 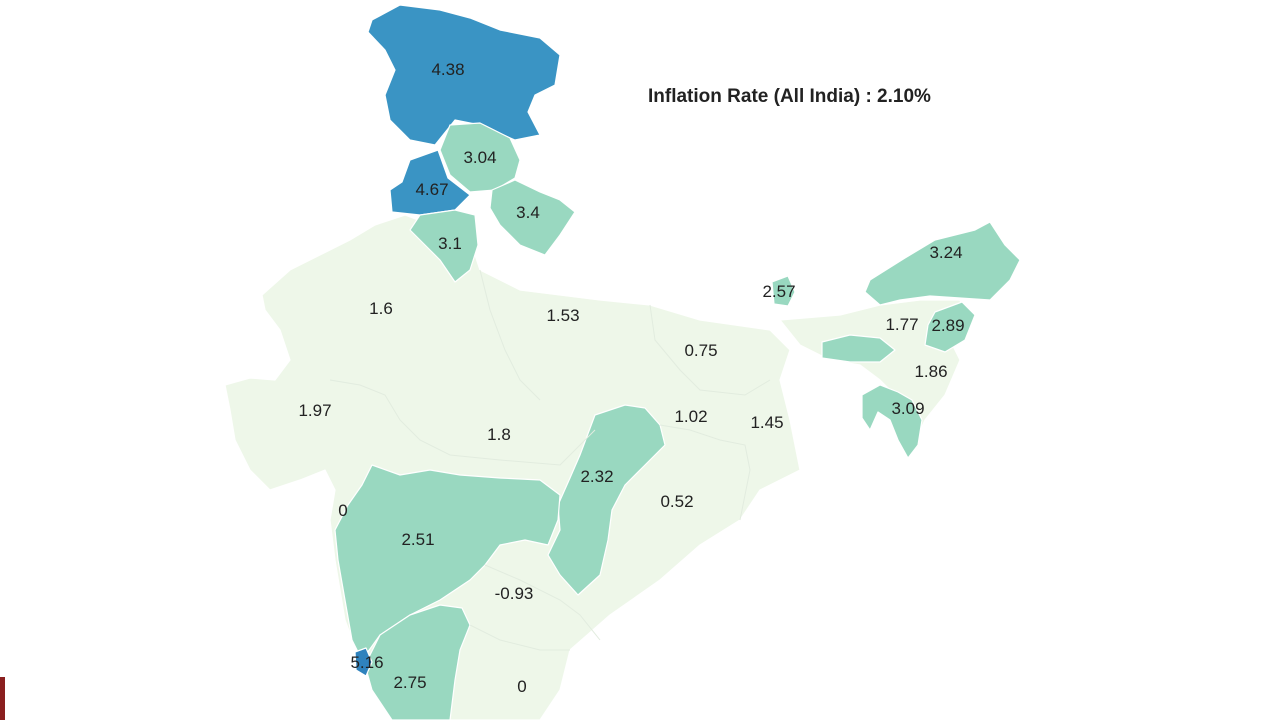 I want to click on map-region-karnataka, so click(x=417, y=662).